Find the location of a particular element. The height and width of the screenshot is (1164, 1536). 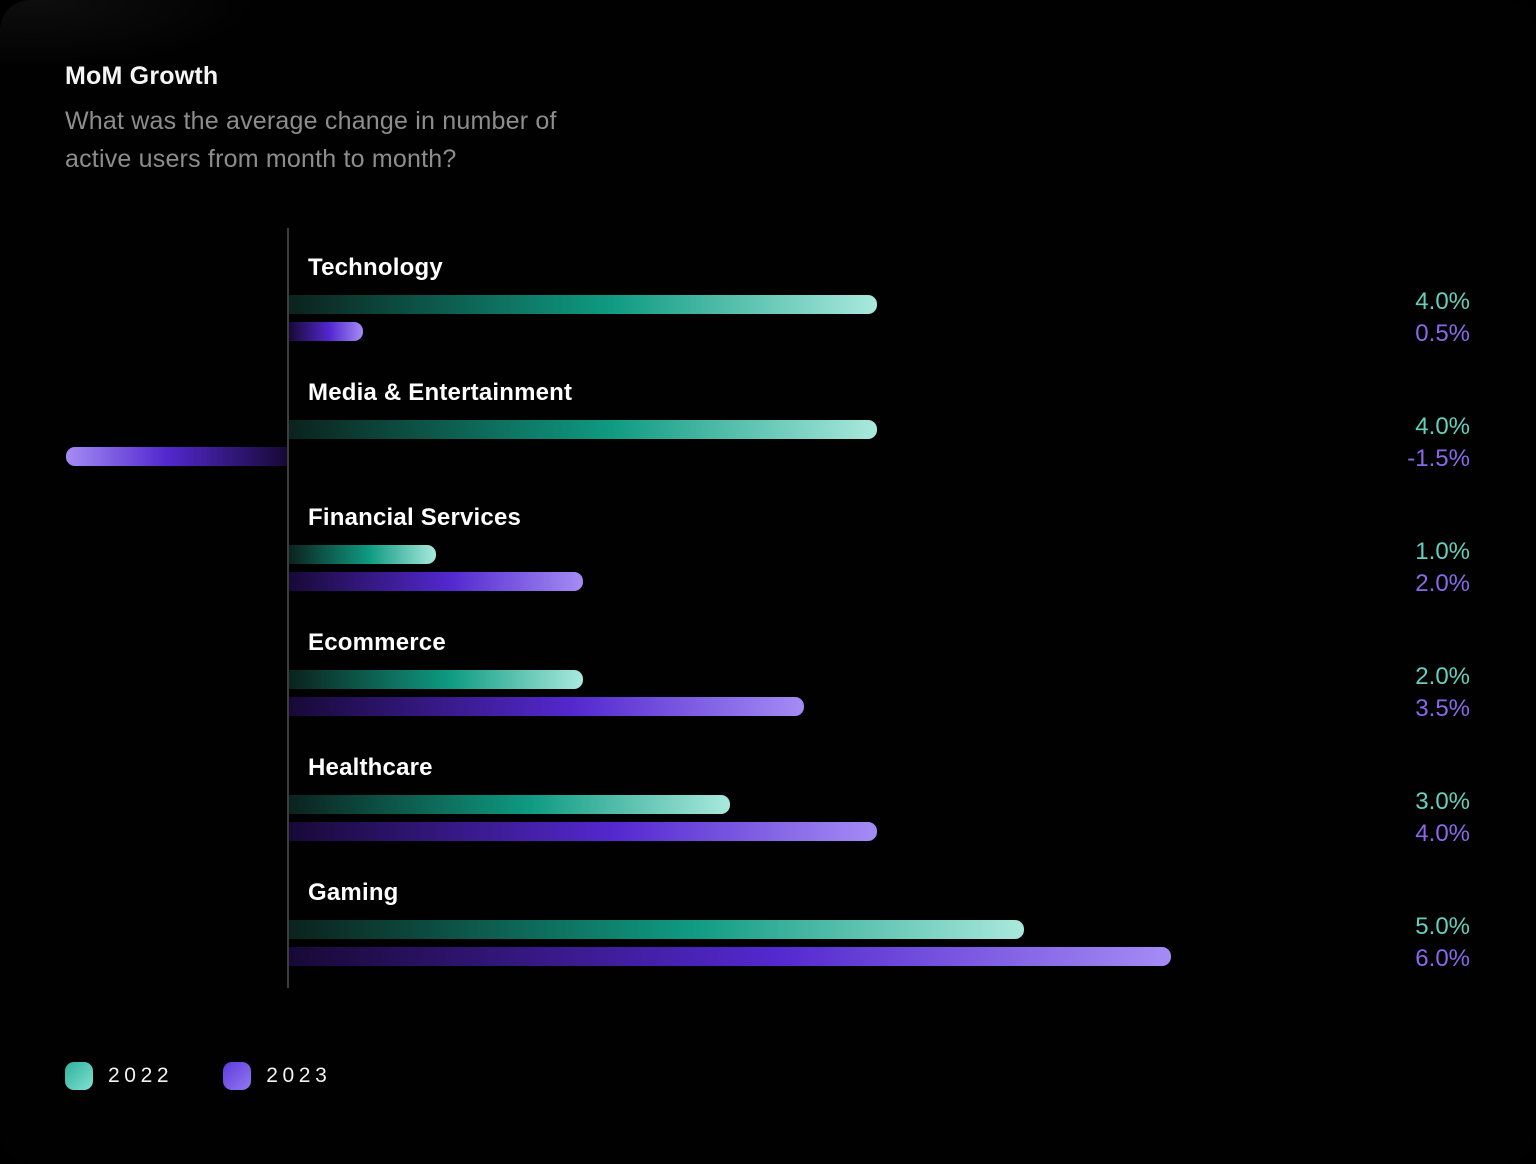

y-axis-line is located at coordinates (288, 608).